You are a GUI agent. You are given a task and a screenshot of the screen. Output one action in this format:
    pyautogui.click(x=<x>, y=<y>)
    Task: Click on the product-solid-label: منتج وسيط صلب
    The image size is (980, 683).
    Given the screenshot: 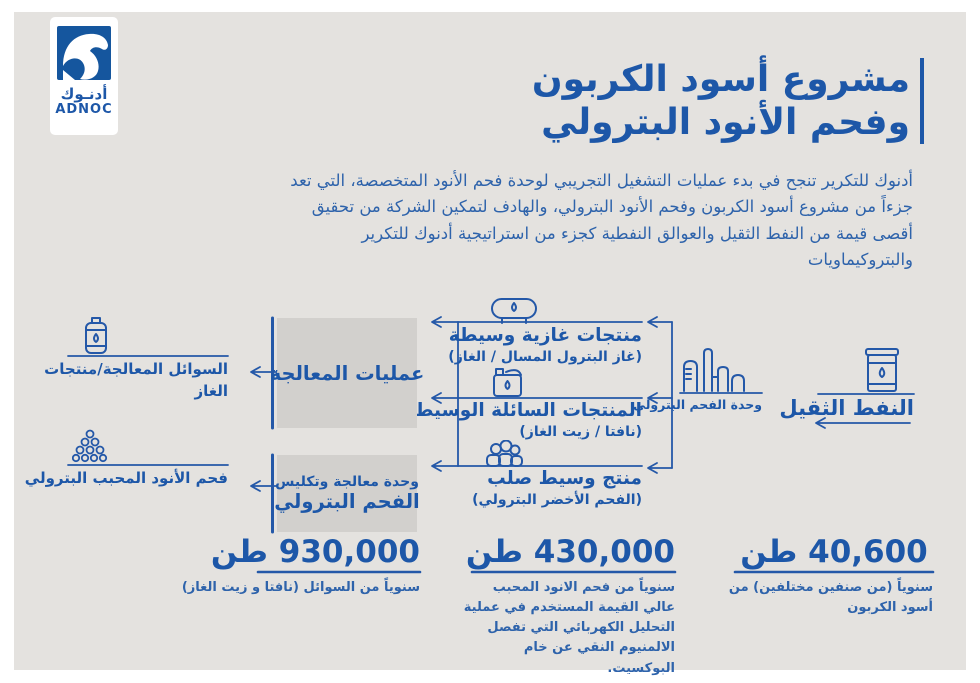 What is the action you would take?
    pyautogui.click(x=564, y=478)
    